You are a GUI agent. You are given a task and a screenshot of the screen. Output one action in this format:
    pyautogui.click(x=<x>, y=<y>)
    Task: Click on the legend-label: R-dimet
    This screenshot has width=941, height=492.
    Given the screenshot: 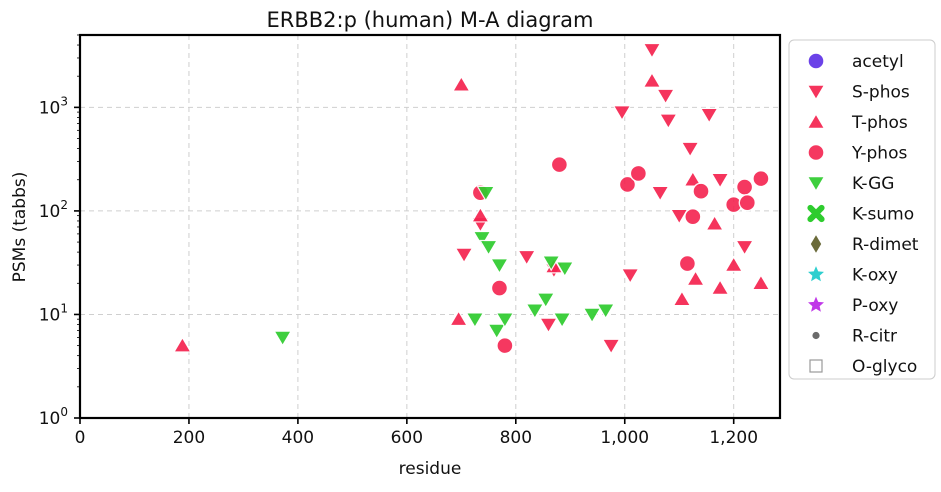 What is the action you would take?
    pyautogui.click(x=885, y=245)
    